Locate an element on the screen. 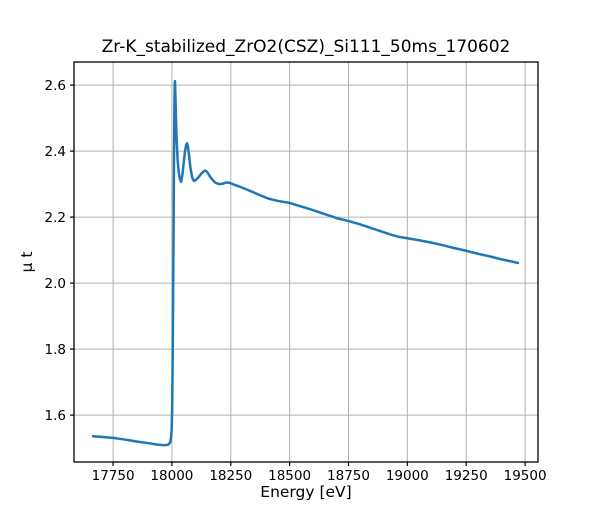 Image resolution: width=600 pixels, height=520 pixels. y-tick-label: 2.4 is located at coordinates (55, 152).